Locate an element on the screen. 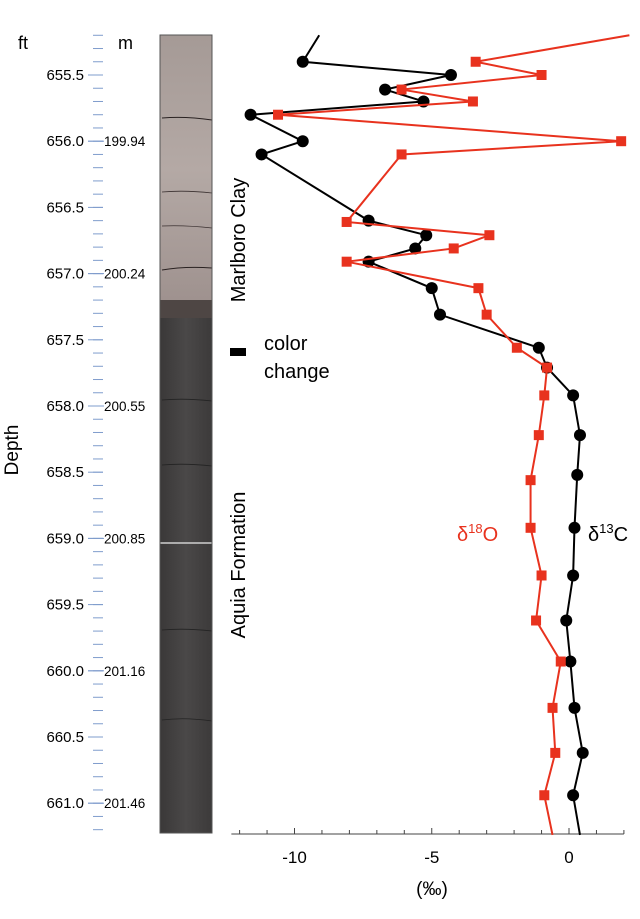 The image size is (640, 919). color-change-label-1: color is located at coordinates (286, 344).